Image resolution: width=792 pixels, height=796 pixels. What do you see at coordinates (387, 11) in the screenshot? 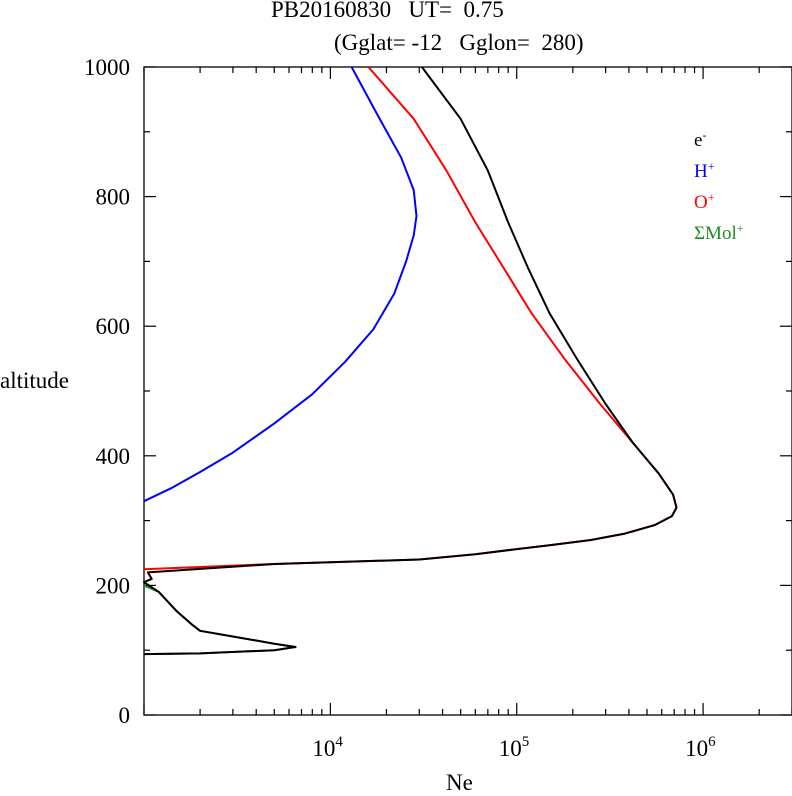
I see `chart-title: PB20160830 UT= 0.75` at bounding box center [387, 11].